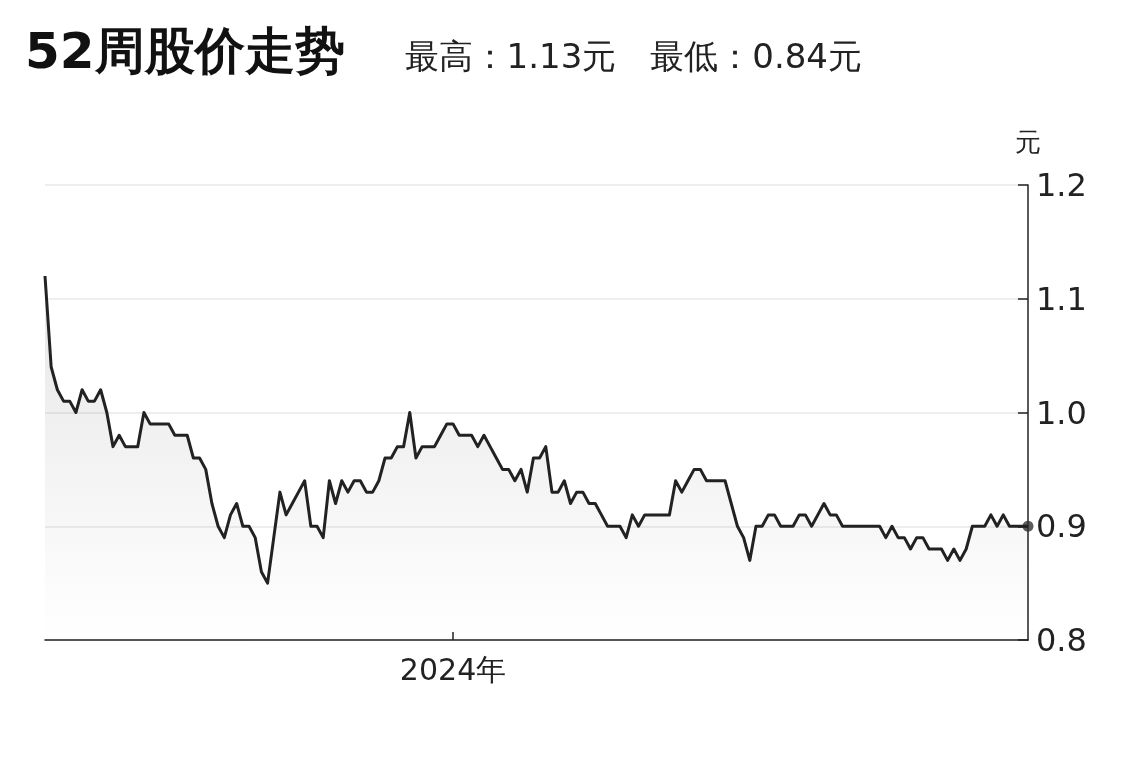 This screenshot has width=1140, height=760. What do you see at coordinates (453, 669) in the screenshot?
I see `x-tick-label: 2024年` at bounding box center [453, 669].